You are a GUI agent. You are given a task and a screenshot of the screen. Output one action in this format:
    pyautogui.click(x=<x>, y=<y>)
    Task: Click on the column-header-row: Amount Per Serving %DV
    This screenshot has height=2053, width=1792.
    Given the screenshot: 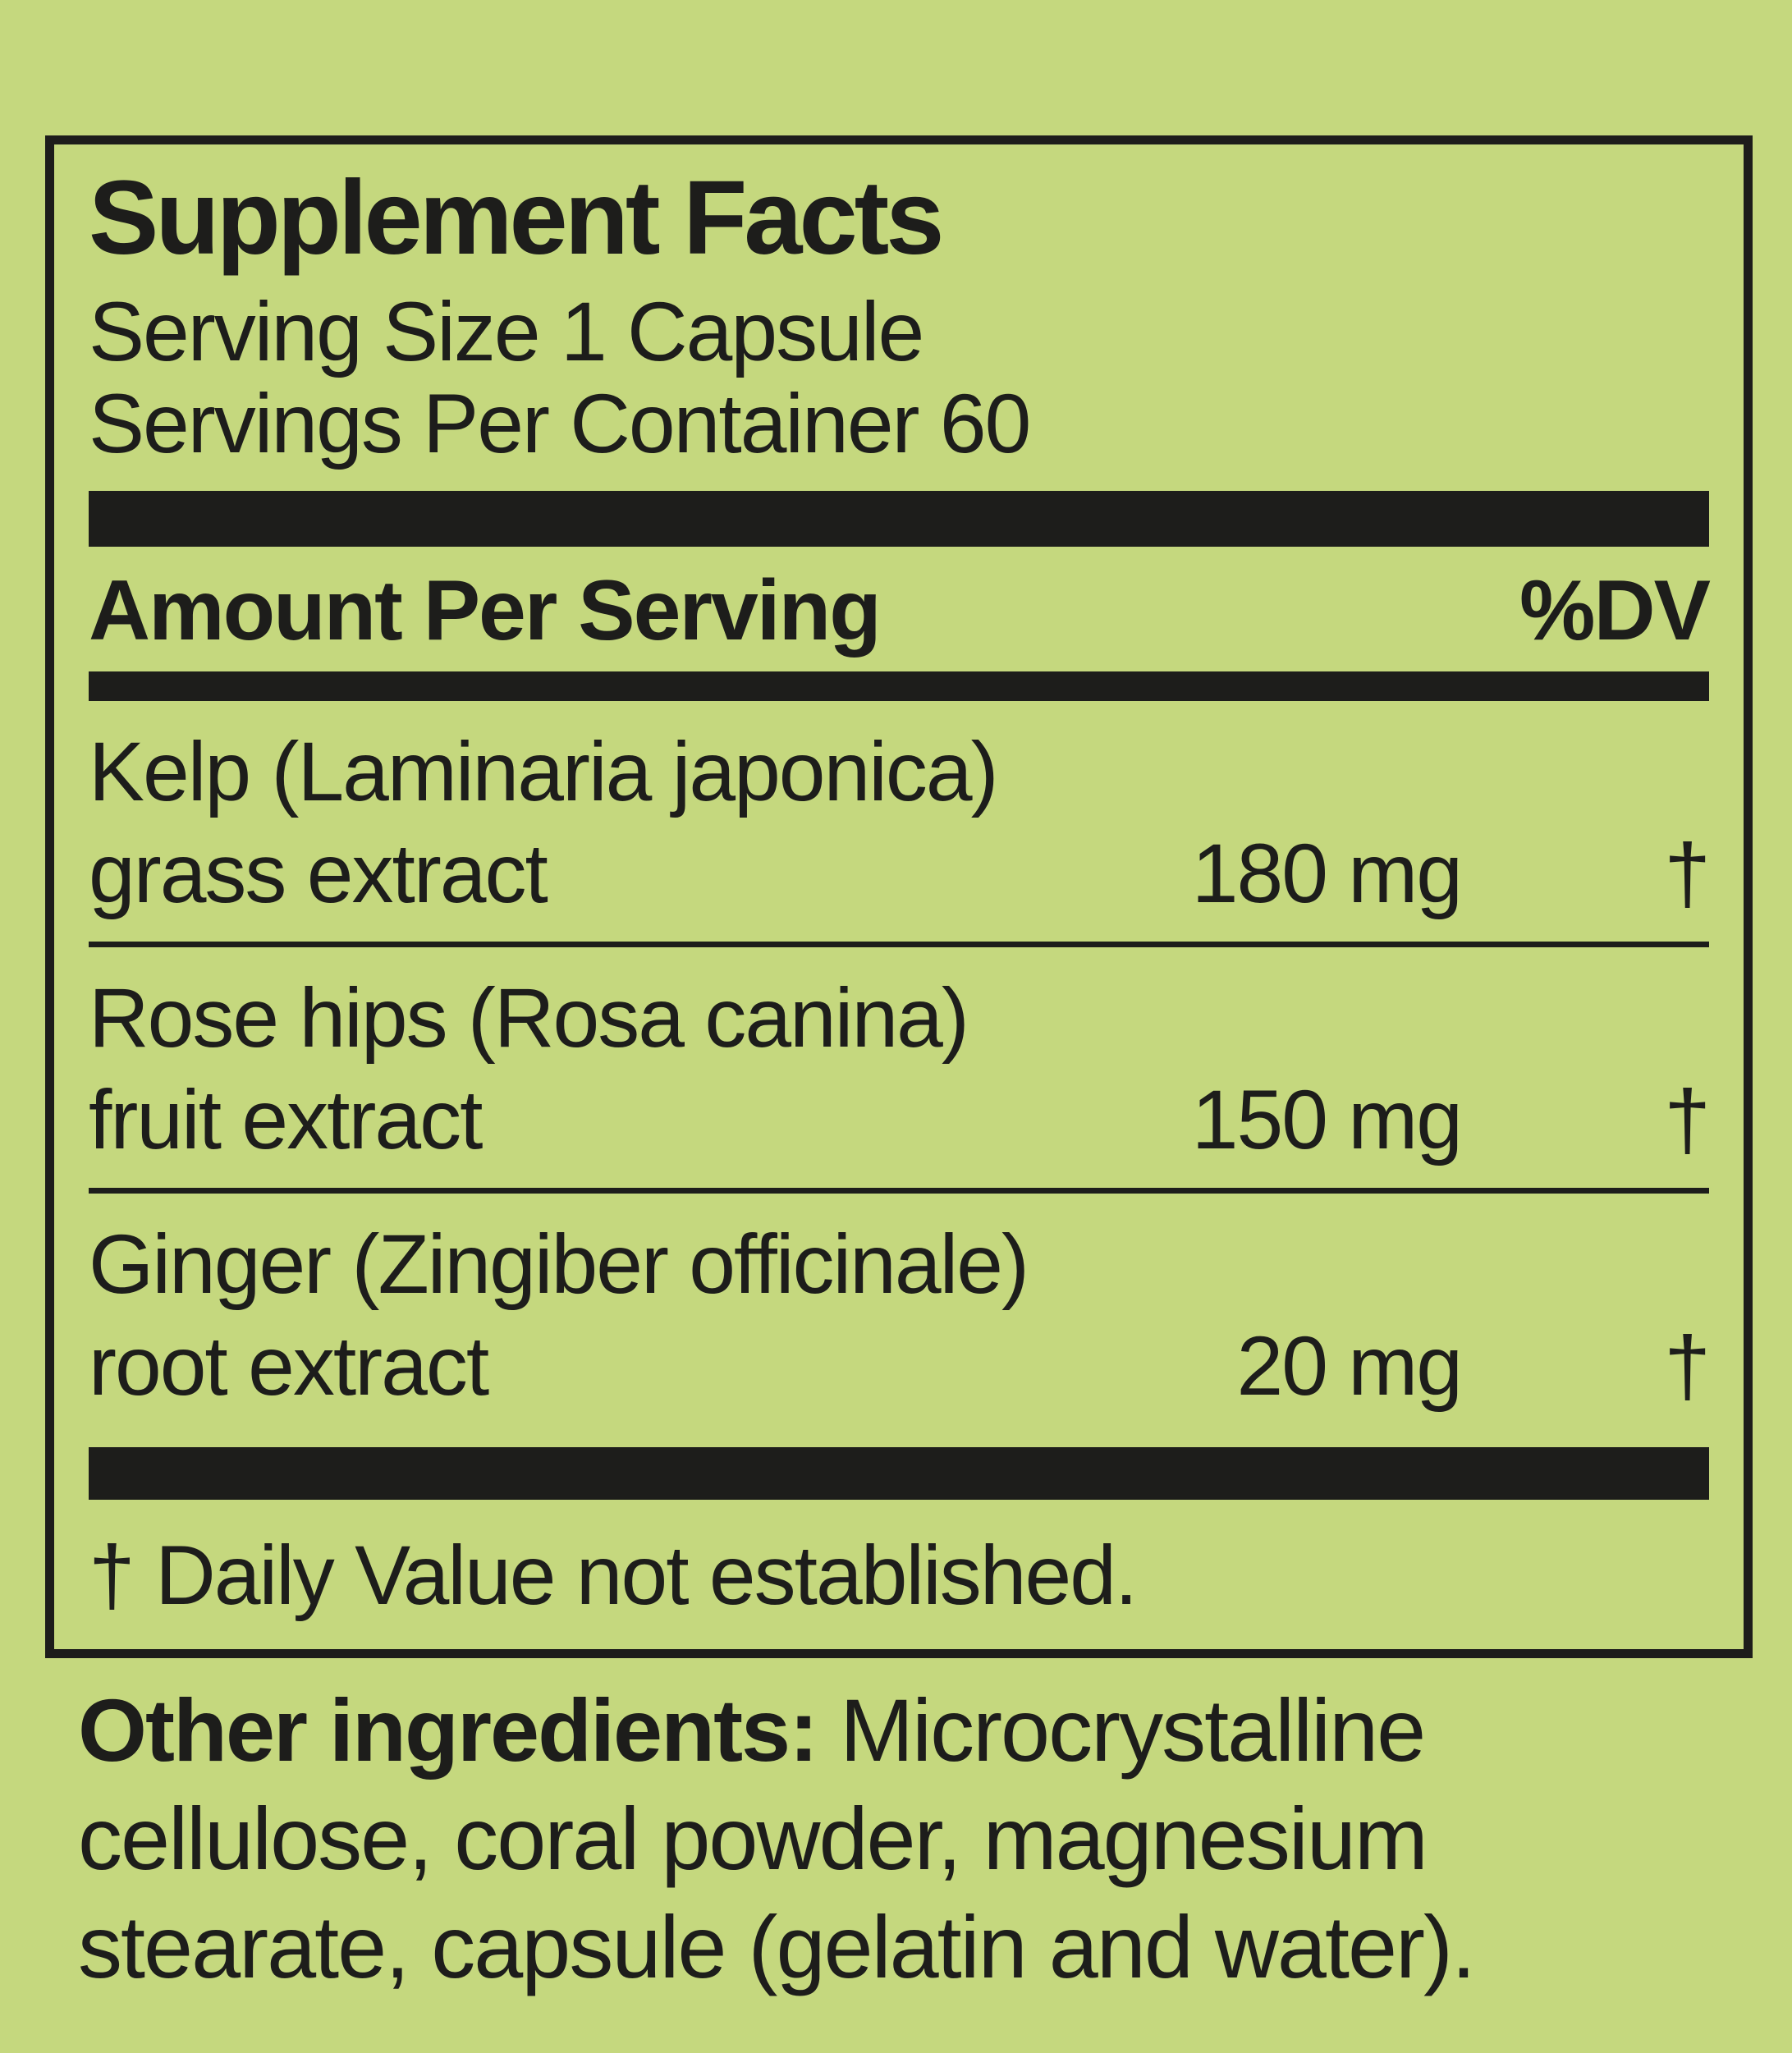 What is the action you would take?
    pyautogui.click(x=900, y=609)
    